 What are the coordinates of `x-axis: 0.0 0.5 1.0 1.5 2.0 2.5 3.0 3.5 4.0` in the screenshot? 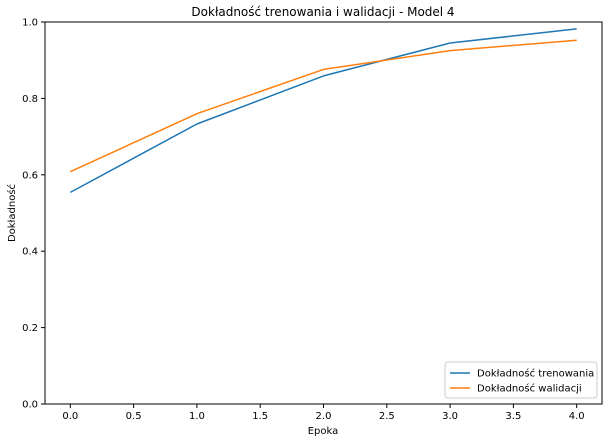 It's located at (323, 413).